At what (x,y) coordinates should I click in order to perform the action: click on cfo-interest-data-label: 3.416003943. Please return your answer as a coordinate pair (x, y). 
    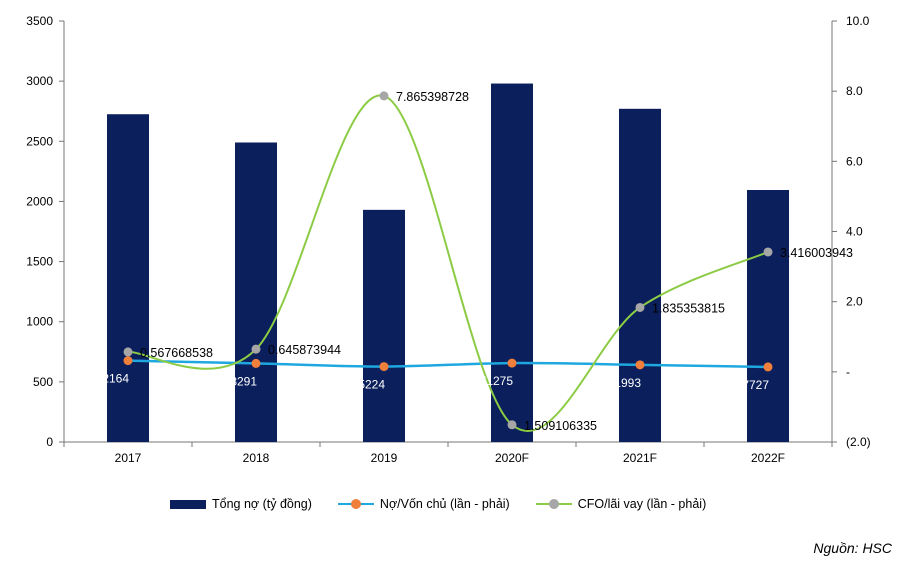
    Looking at the image, I should click on (816, 253).